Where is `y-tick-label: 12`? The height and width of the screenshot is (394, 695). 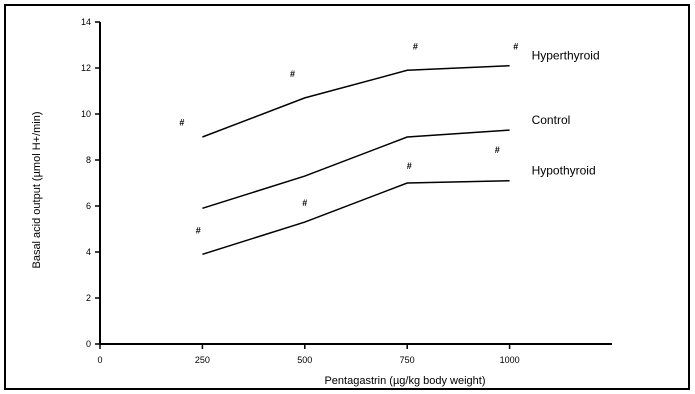
y-tick-label: 12 is located at coordinates (86, 68).